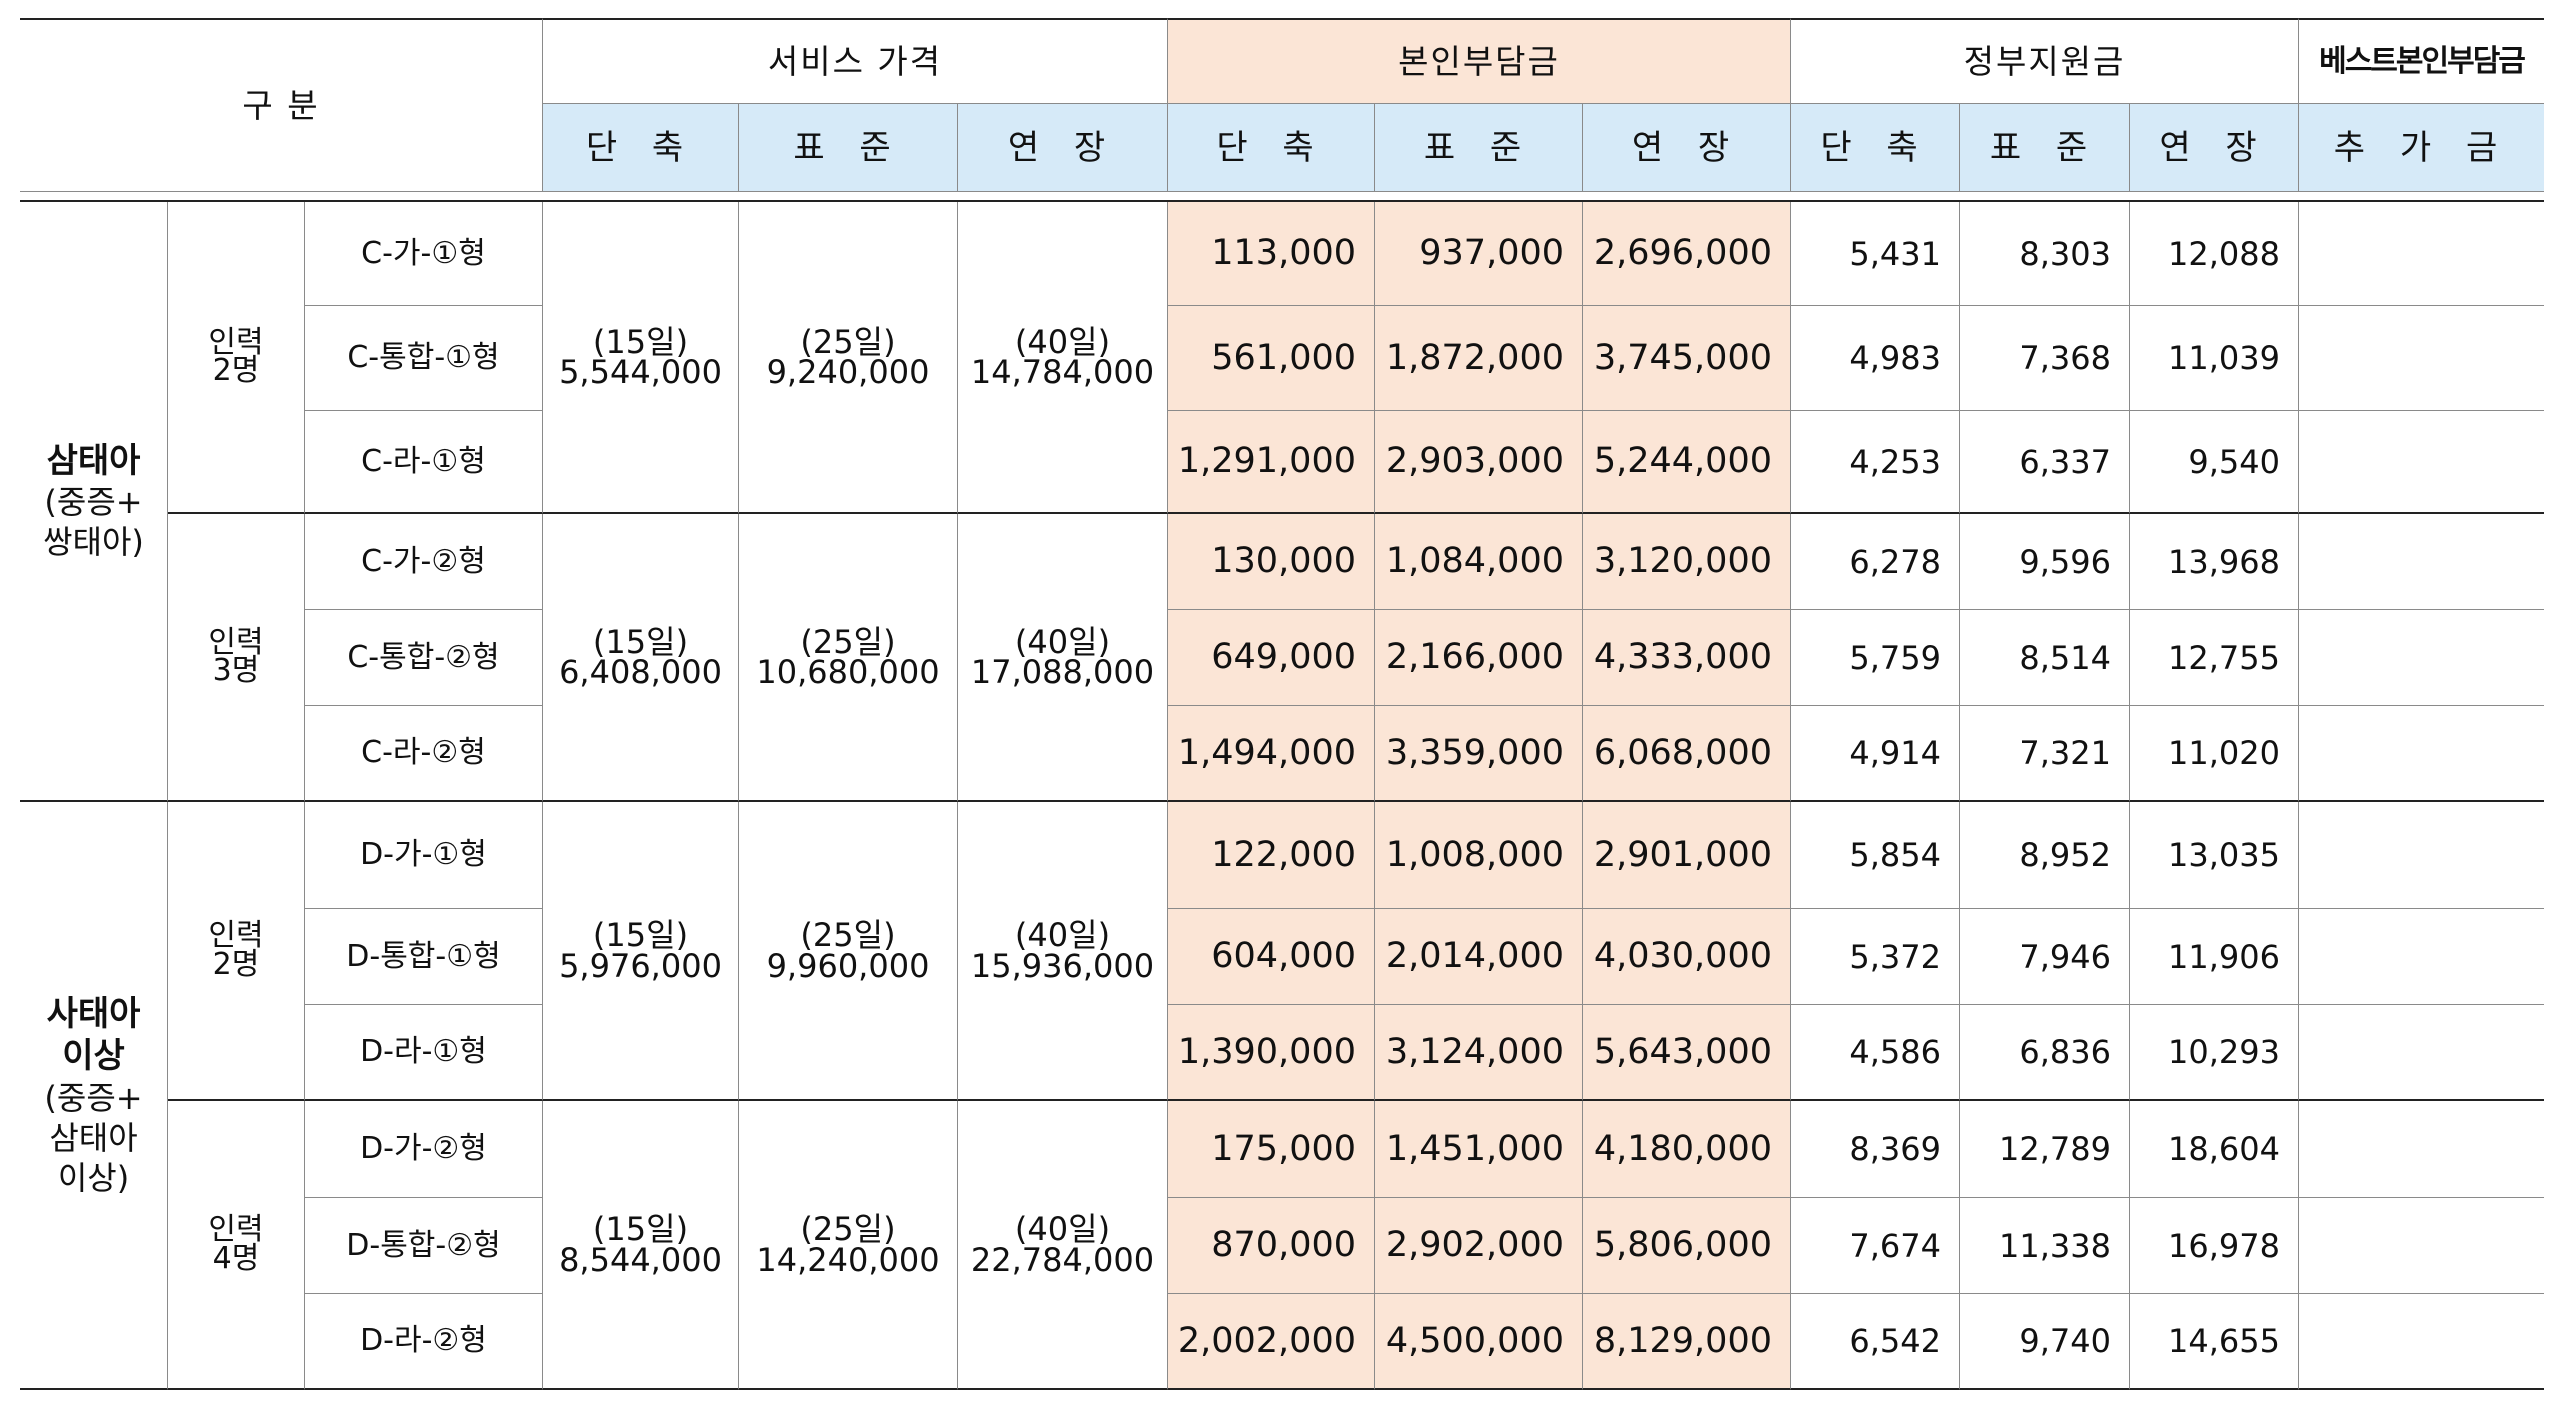  Describe the element at coordinates (1271, 358) in the screenshot. I see `self-short-cell: 561,000` at that location.